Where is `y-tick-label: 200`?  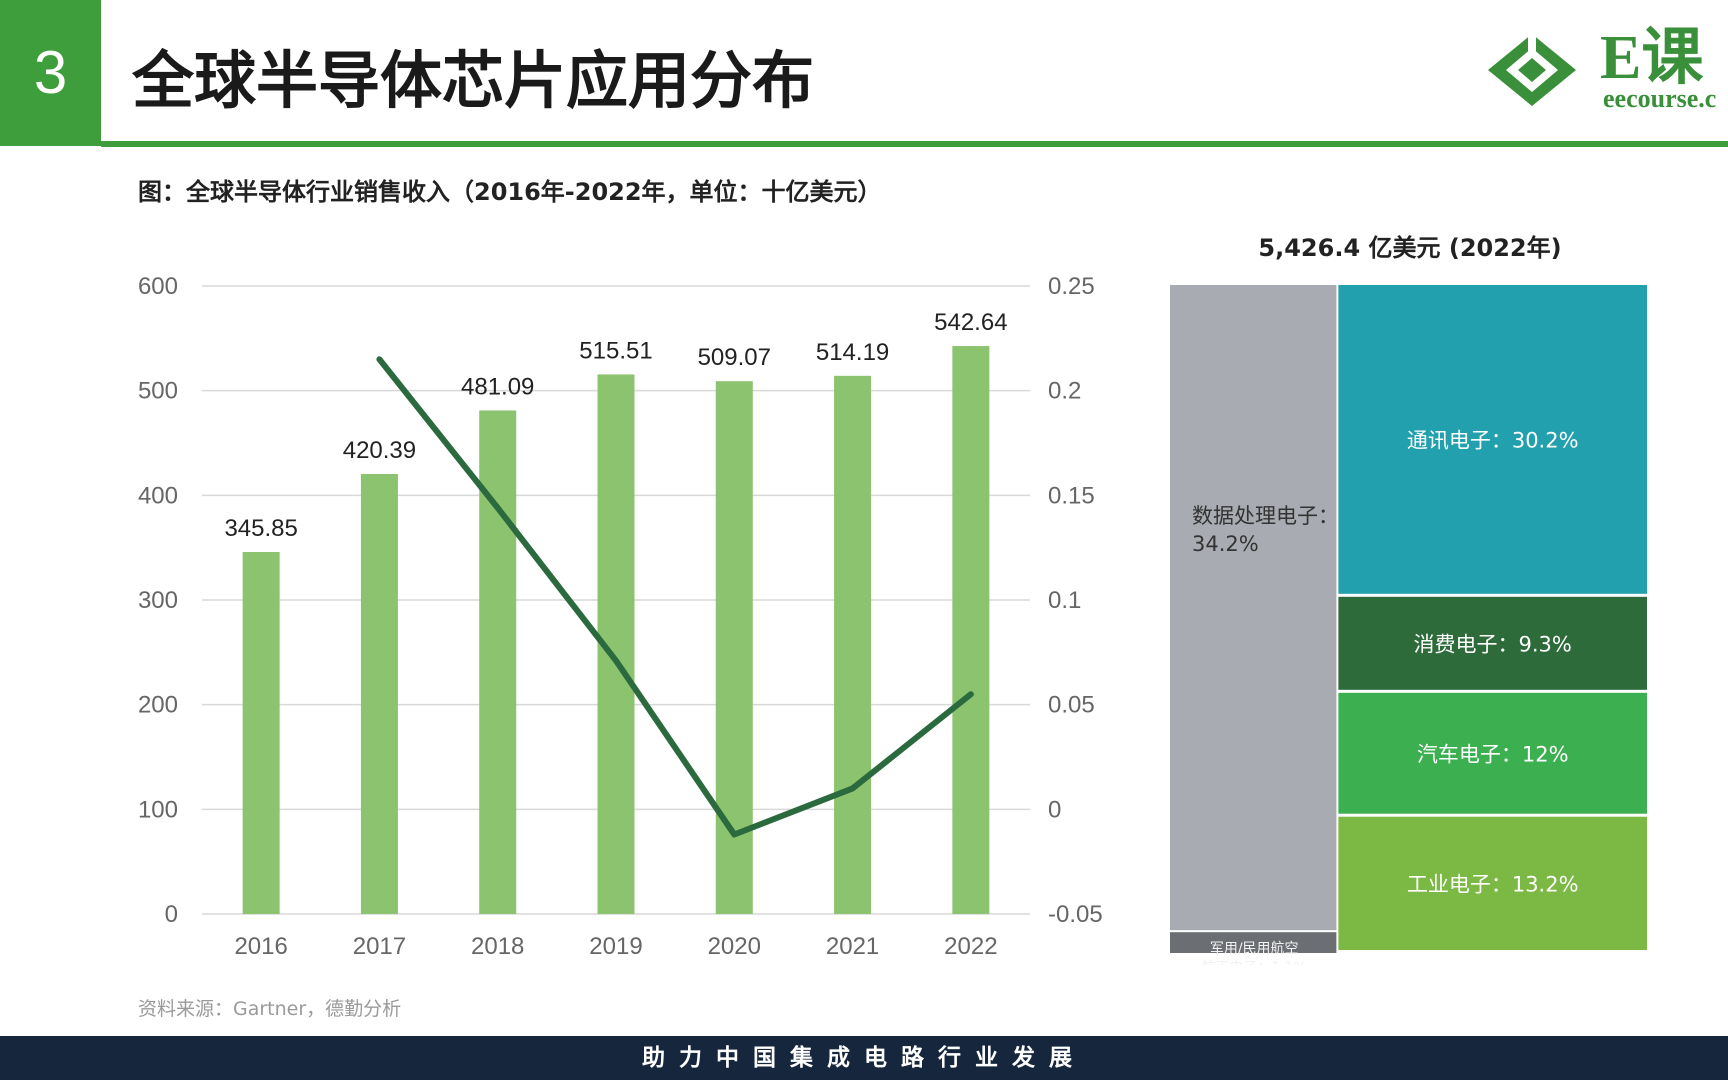 y-tick-label: 200 is located at coordinates (158, 705).